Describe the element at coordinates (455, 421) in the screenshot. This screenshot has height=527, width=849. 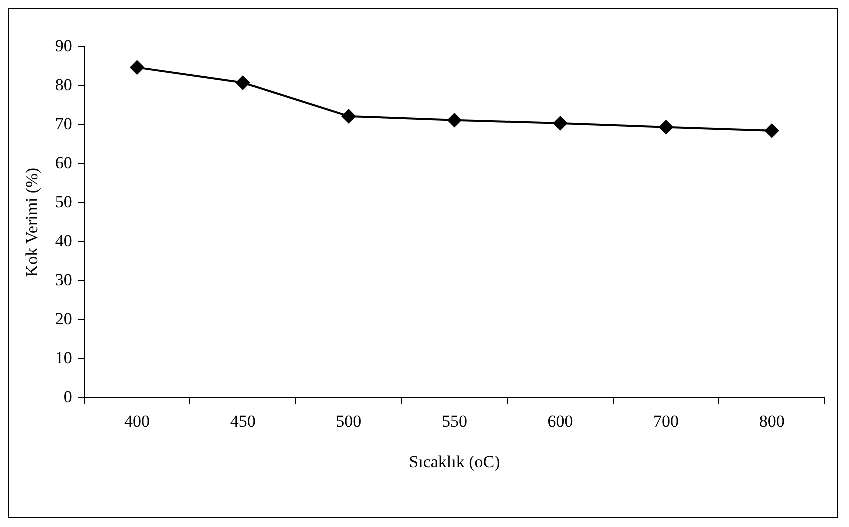
I see `x-tick-label: 550` at that location.